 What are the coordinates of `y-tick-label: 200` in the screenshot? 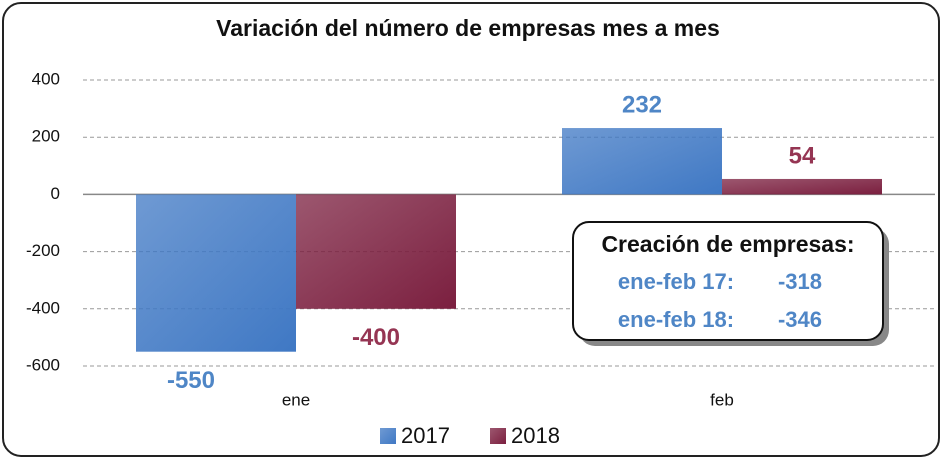 It's located at (46, 136).